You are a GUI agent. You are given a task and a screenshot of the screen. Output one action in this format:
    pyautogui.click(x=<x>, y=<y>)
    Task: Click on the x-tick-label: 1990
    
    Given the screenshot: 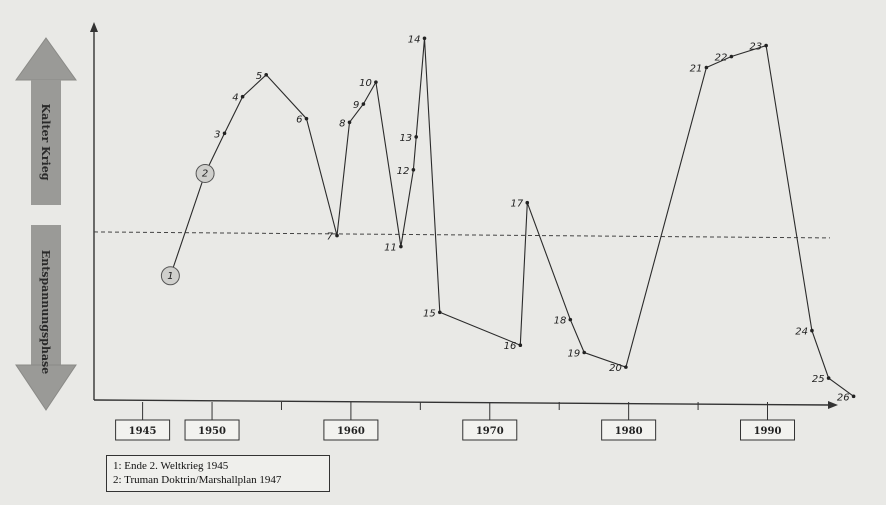 What is the action you would take?
    pyautogui.click(x=768, y=431)
    